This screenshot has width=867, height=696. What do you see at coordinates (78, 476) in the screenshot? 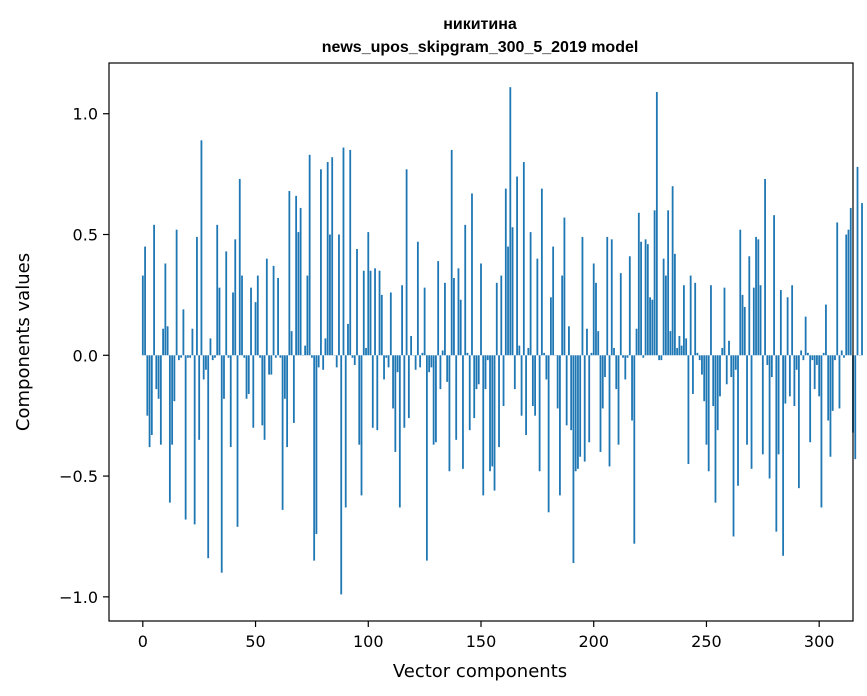
I see `y-tick-label: −0.5` at bounding box center [78, 476].